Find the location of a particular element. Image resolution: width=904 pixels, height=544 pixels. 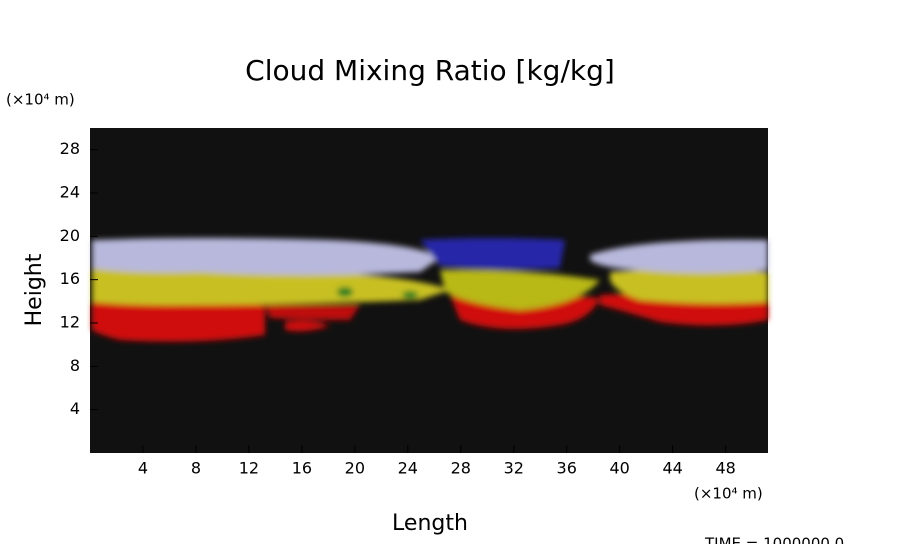

y-axis-label: Height is located at coordinates (34, 289).